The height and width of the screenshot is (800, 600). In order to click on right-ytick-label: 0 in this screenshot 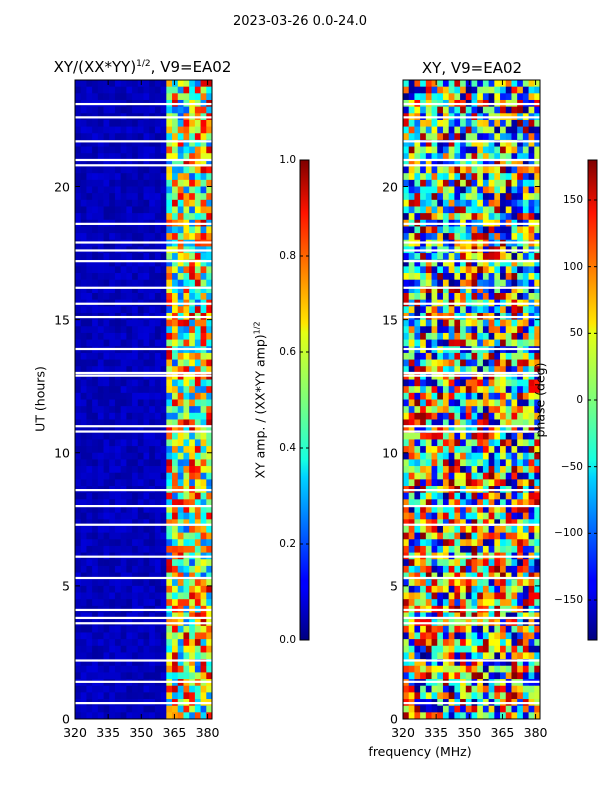, I will do `click(394, 719)`.